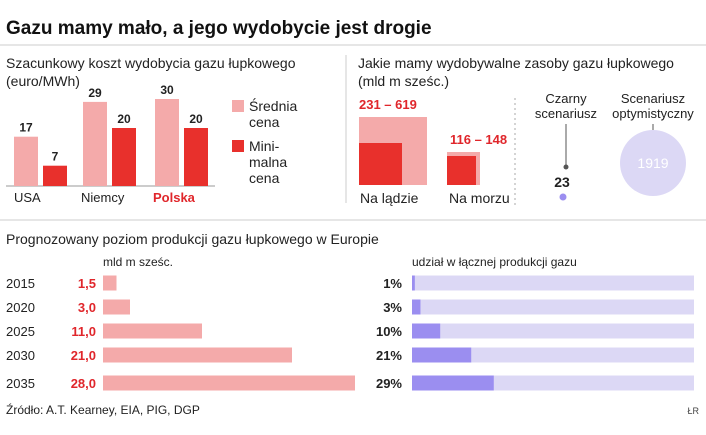 Image resolution: width=706 pixels, height=435 pixels. What do you see at coordinates (27, 197) in the screenshot?
I see `cost-category-label: USA` at bounding box center [27, 197].